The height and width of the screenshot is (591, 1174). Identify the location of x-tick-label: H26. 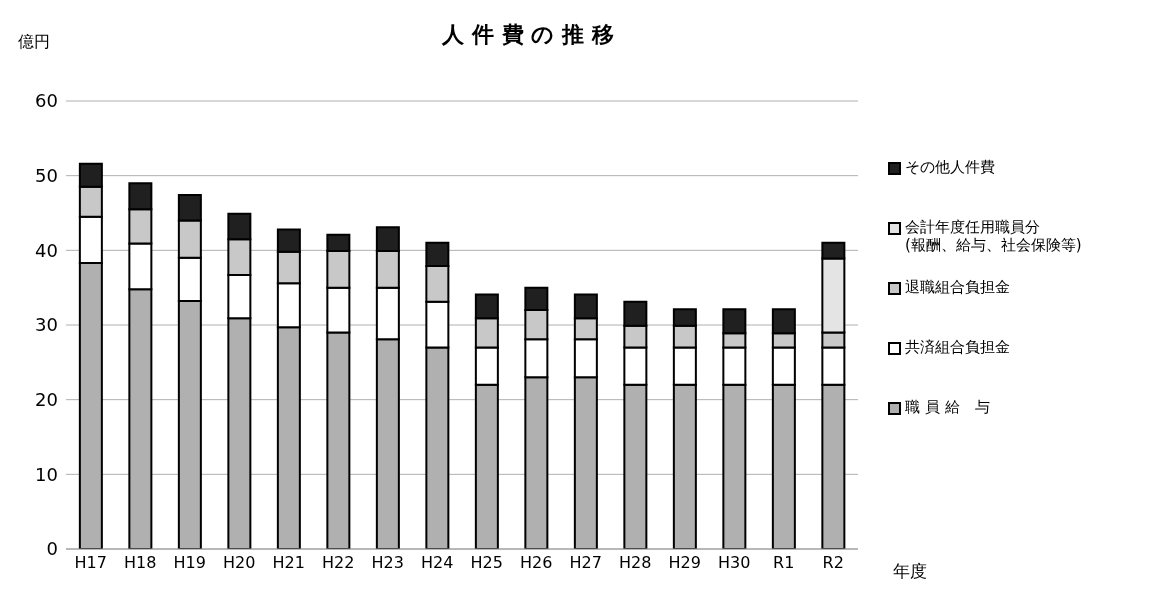
(536, 563).